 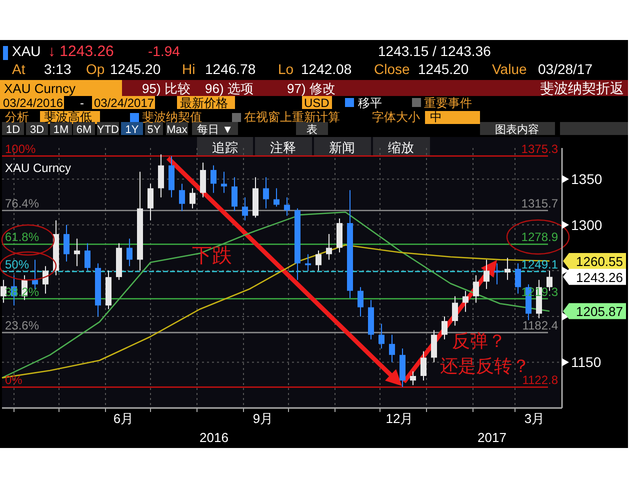 I want to click on y-tick-label: 1300, so click(x=586, y=224).